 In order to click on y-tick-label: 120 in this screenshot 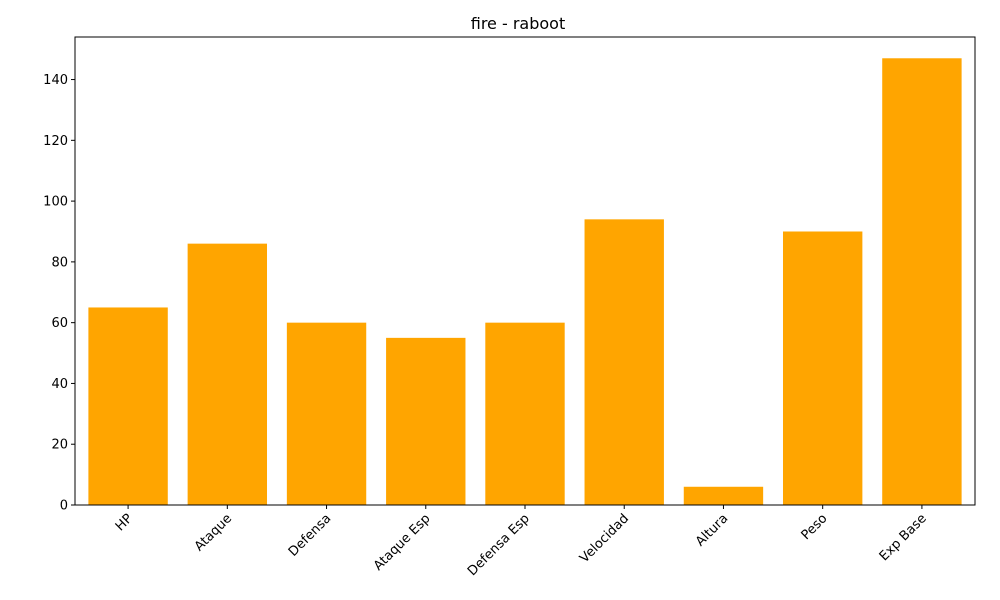, I will do `click(55, 141)`.